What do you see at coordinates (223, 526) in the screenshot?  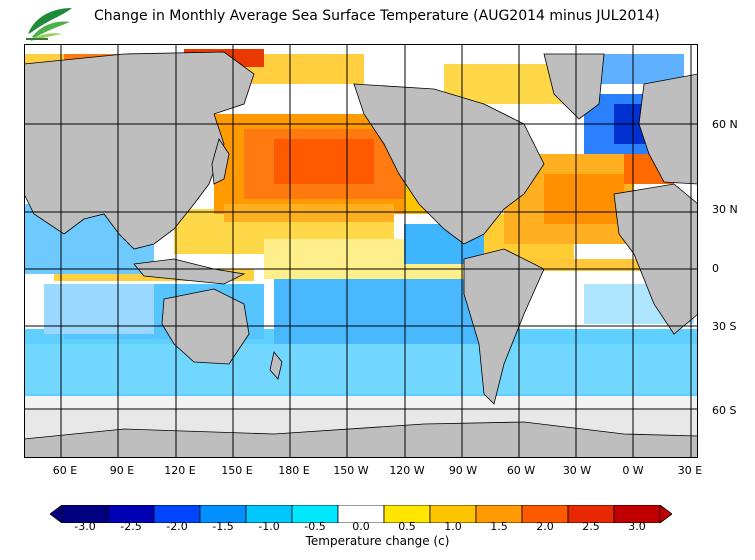 I see `colorbar-tick-label: -1.5` at bounding box center [223, 526].